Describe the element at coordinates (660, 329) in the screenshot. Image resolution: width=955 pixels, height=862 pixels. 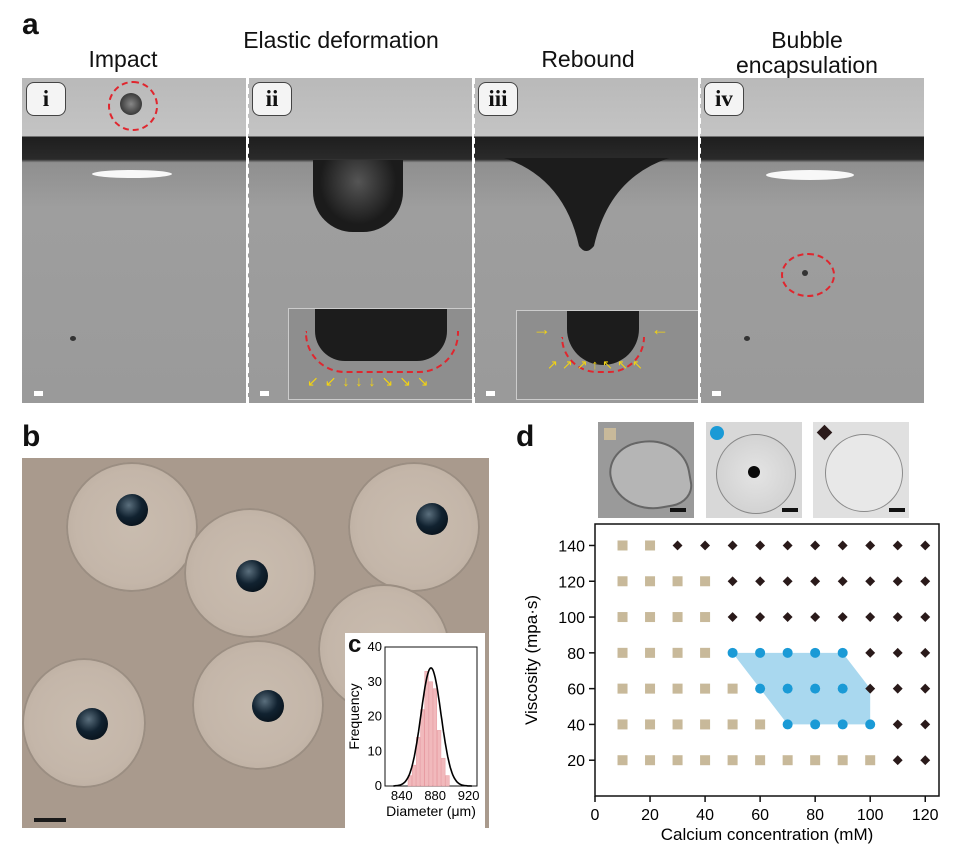
I see `arrow-left-icon: ←` at that location.